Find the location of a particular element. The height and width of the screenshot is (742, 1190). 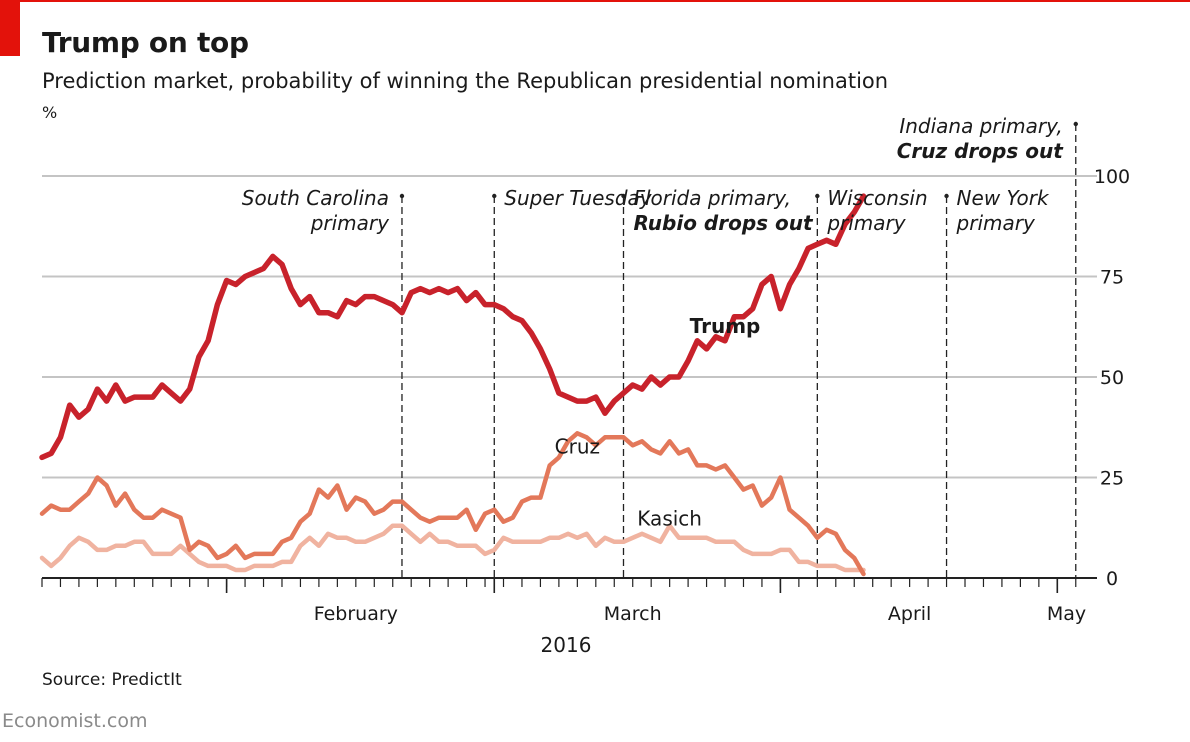

event-label: Rubio drops out is located at coordinates (723, 223).